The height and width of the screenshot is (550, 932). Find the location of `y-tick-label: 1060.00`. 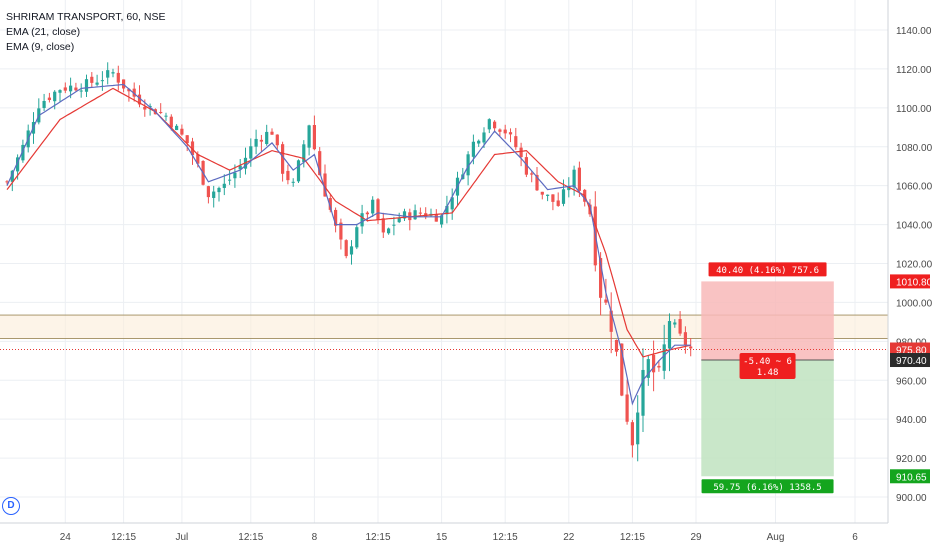

y-tick-label: 1060.00 is located at coordinates (914, 187).